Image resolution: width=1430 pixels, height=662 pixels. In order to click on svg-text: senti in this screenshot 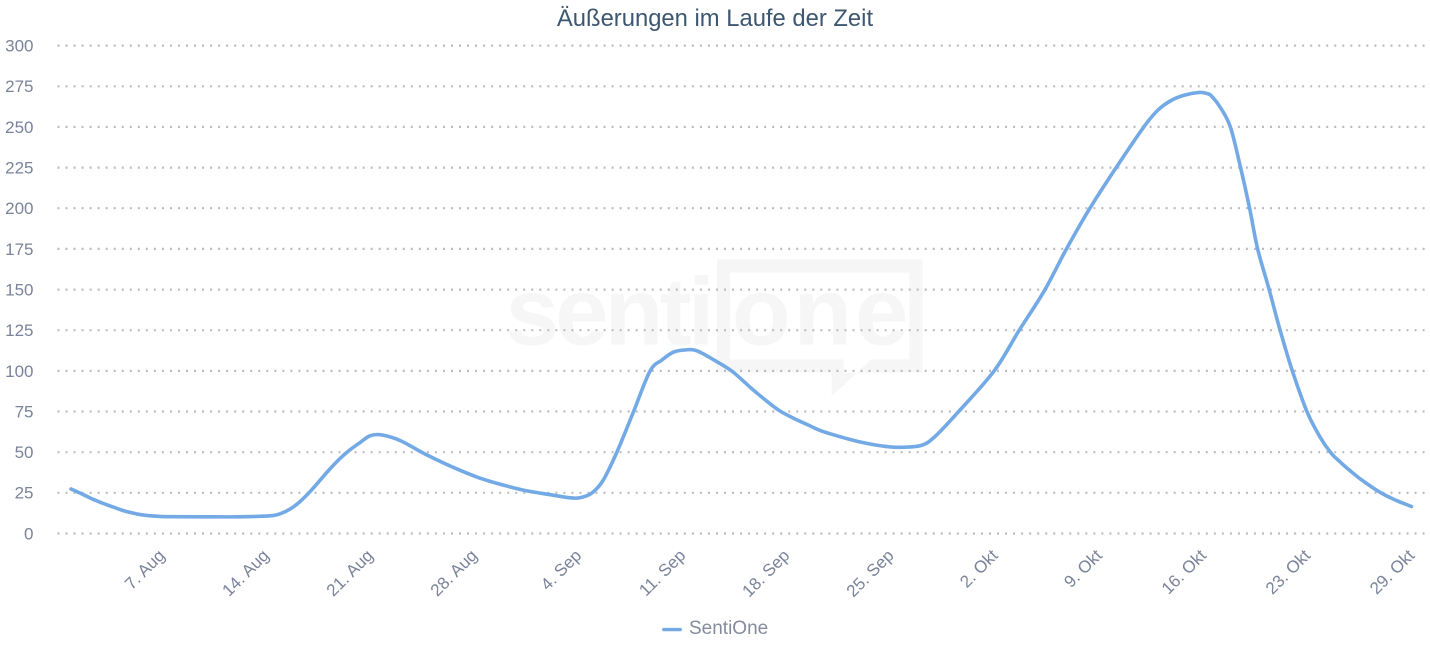, I will do `click(608, 312)`.